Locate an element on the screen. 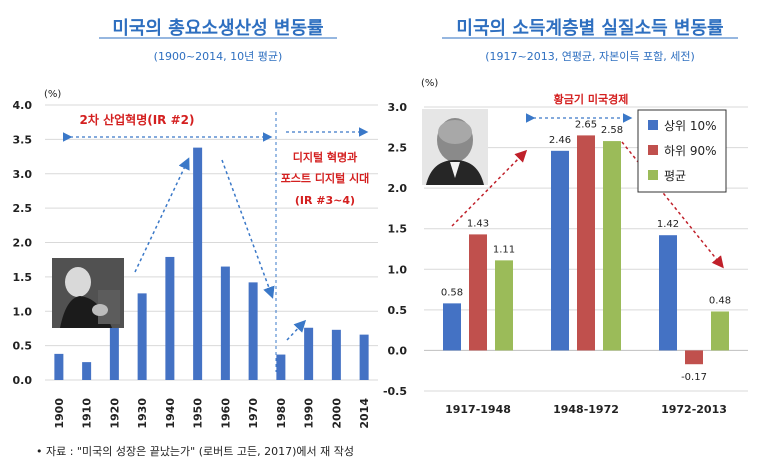 The width and height of the screenshot is (770, 471). annotation-golden-age: 황금기 미국경제 is located at coordinates (591, 99).